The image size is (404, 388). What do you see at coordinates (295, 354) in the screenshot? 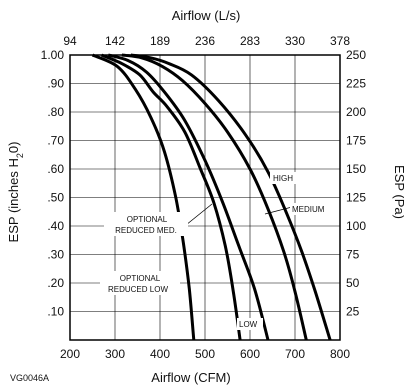
I see `x-tick-label-bottom: 700` at bounding box center [295, 354].